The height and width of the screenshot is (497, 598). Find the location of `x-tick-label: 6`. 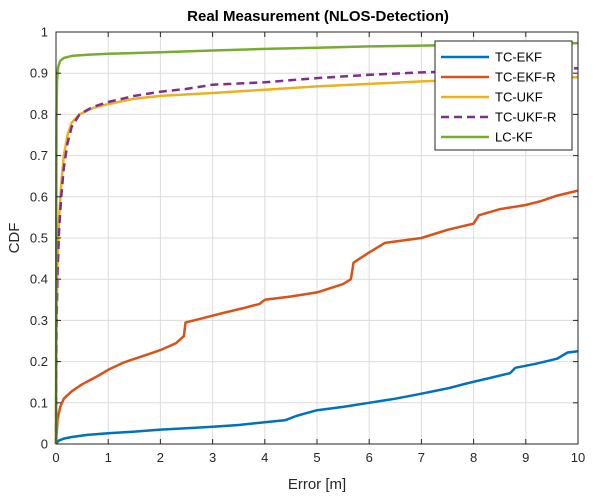

x-tick-label: 6 is located at coordinates (369, 457).